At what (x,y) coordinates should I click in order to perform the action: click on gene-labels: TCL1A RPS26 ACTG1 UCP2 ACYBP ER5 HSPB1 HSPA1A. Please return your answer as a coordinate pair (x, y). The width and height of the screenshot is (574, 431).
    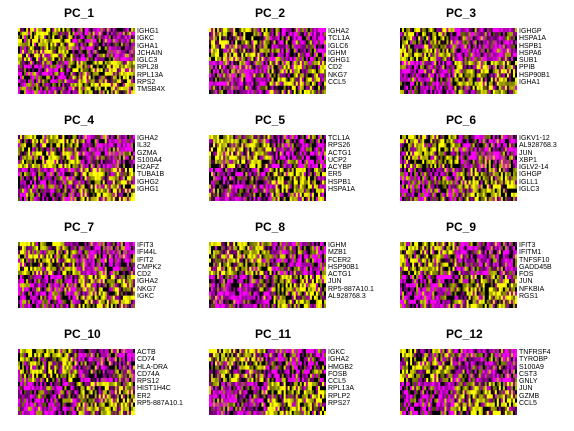
    Looking at the image, I should click on (356, 168).